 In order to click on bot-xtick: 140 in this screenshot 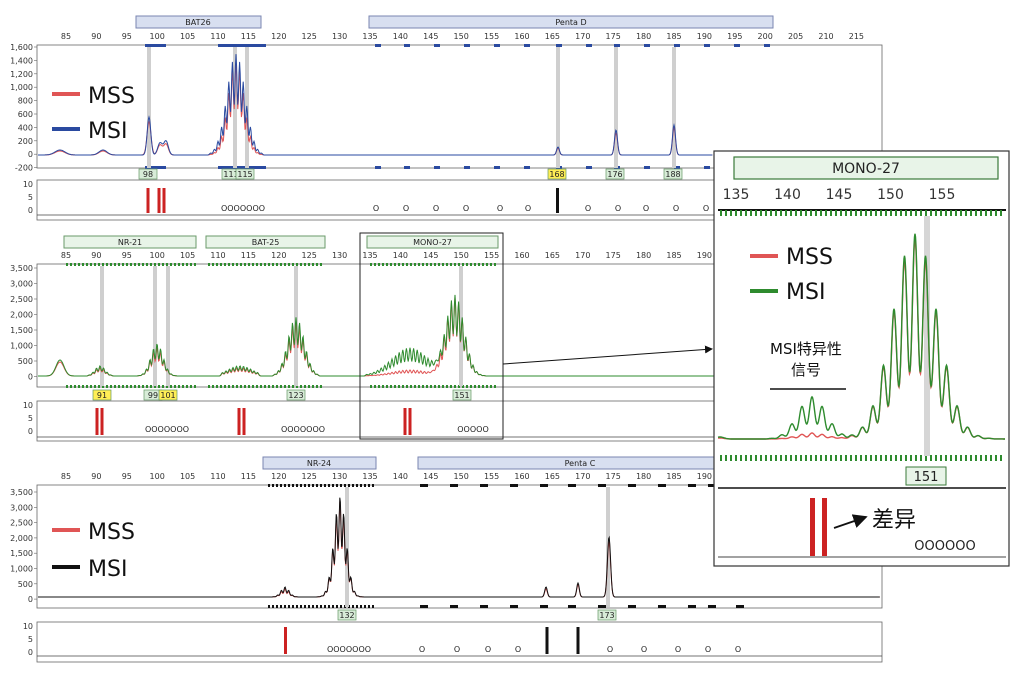, I will do `click(400, 476)`.